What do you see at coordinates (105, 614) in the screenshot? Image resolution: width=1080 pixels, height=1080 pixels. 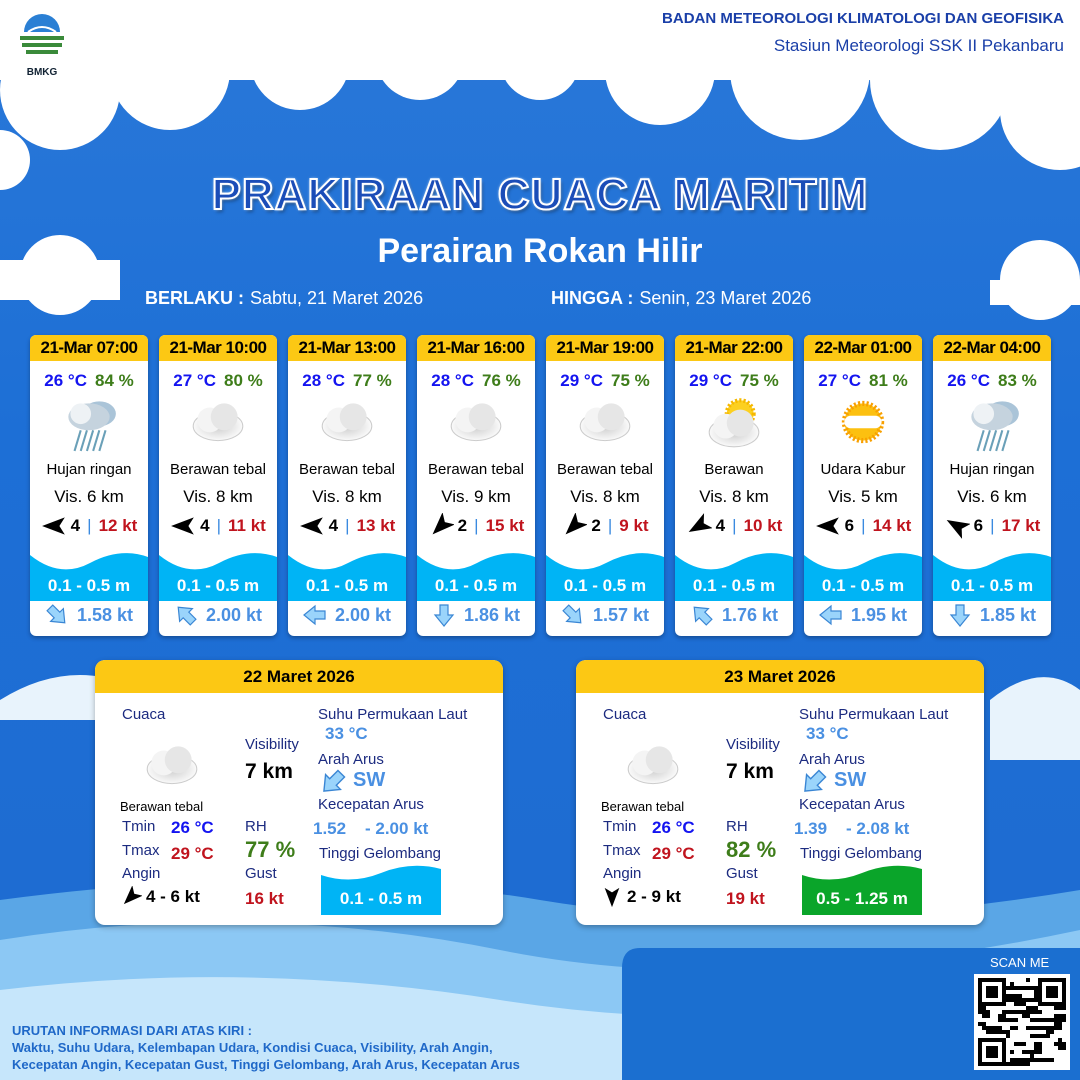 I see `current-speed: 1.58 kt` at bounding box center [105, 614].